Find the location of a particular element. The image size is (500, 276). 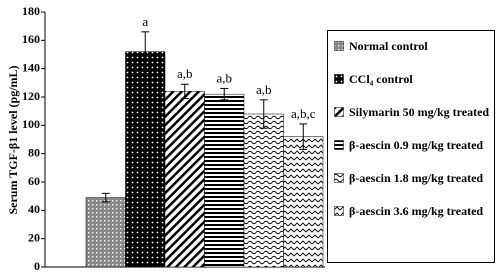

legend-entry: β-aescin 1.8 mg/kg treated is located at coordinates (412, 187).